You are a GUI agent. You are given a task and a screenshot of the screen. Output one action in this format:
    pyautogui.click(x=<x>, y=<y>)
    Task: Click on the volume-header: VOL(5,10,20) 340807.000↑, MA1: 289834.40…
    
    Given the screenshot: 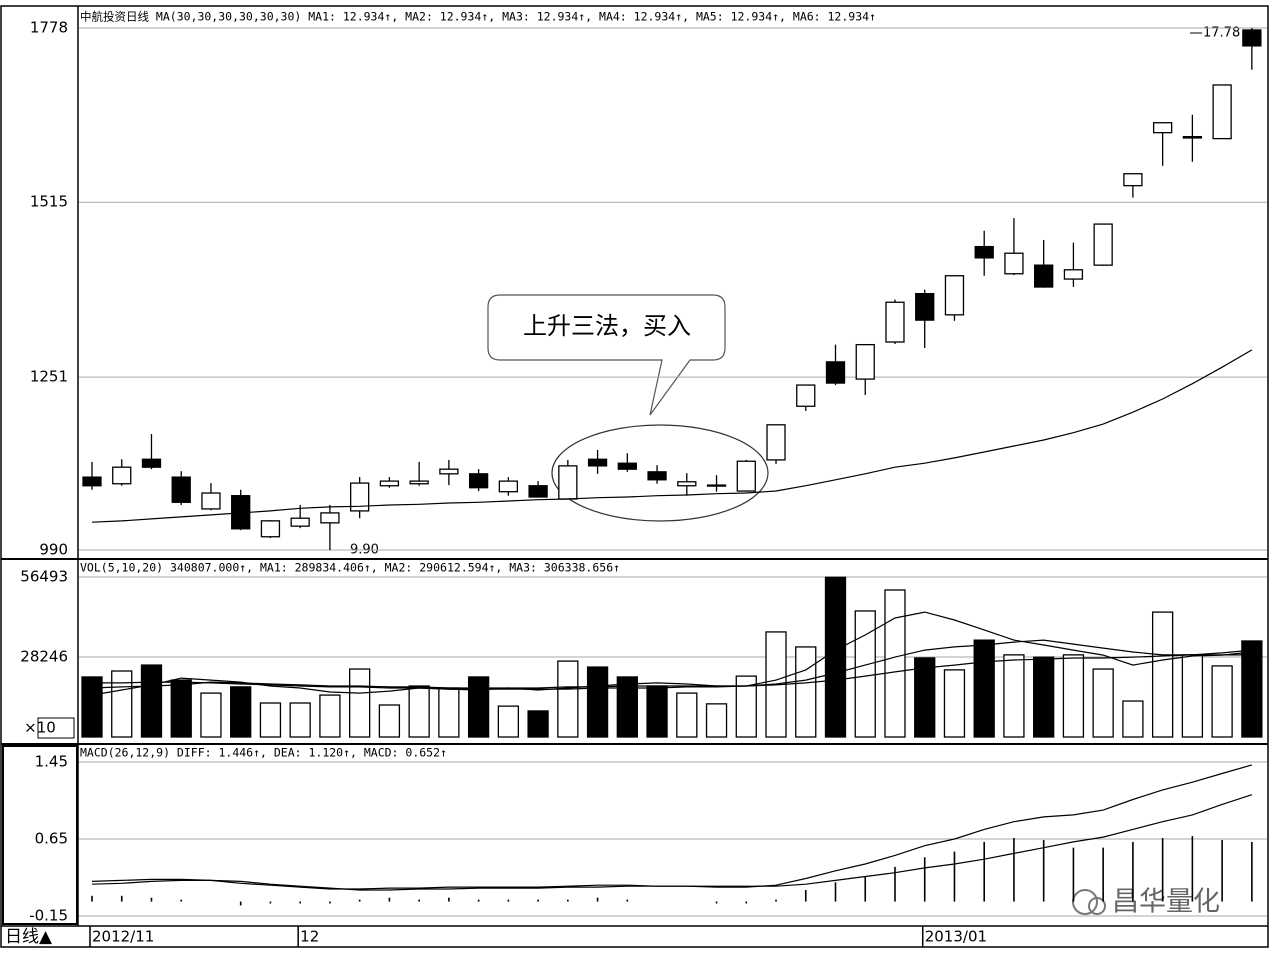 What is the action you would take?
    pyautogui.click(x=350, y=568)
    